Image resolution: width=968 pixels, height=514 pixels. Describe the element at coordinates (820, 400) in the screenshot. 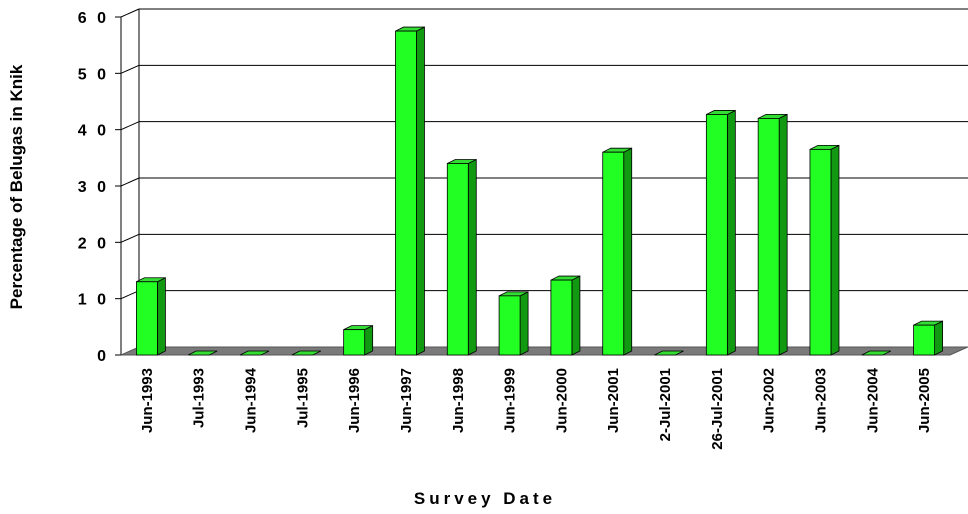

I see `x-tick-label: Jun-2003` at that location.